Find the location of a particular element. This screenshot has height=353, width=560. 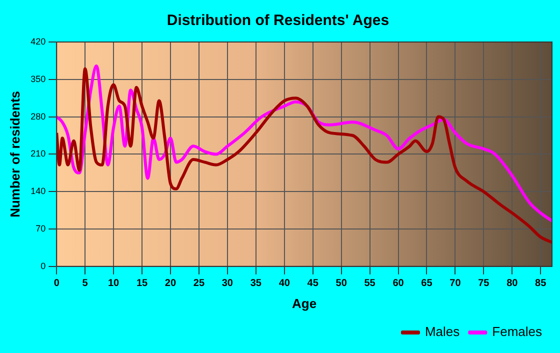

y-tick-label: 0 is located at coordinates (43, 265).